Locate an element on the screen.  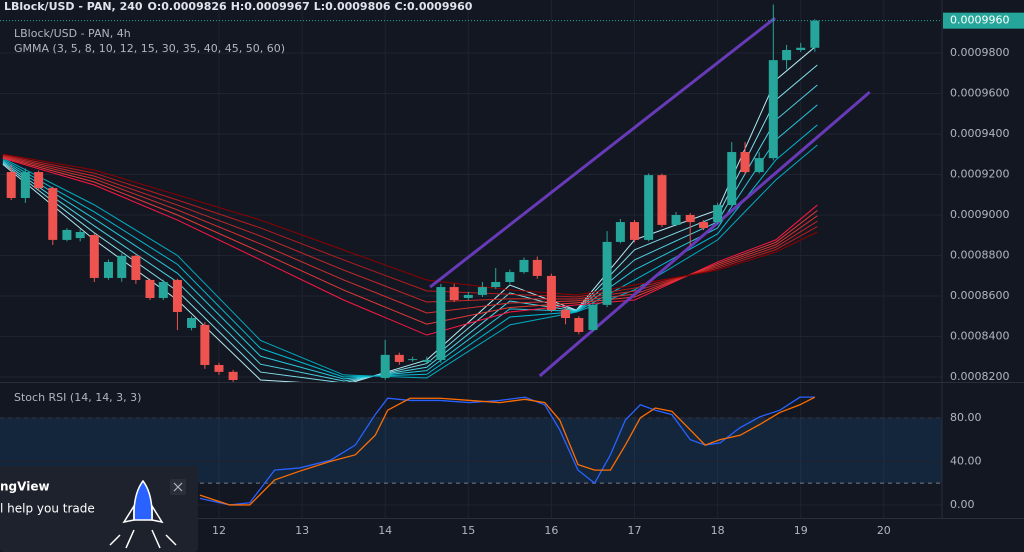
x-tick-label: 12 is located at coordinates (219, 530).